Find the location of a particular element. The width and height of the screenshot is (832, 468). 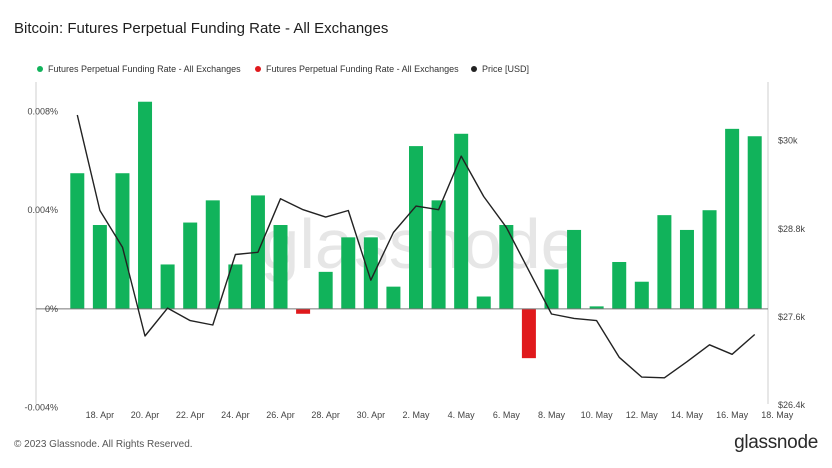

x-tick-label: 8. May is located at coordinates (552, 415).